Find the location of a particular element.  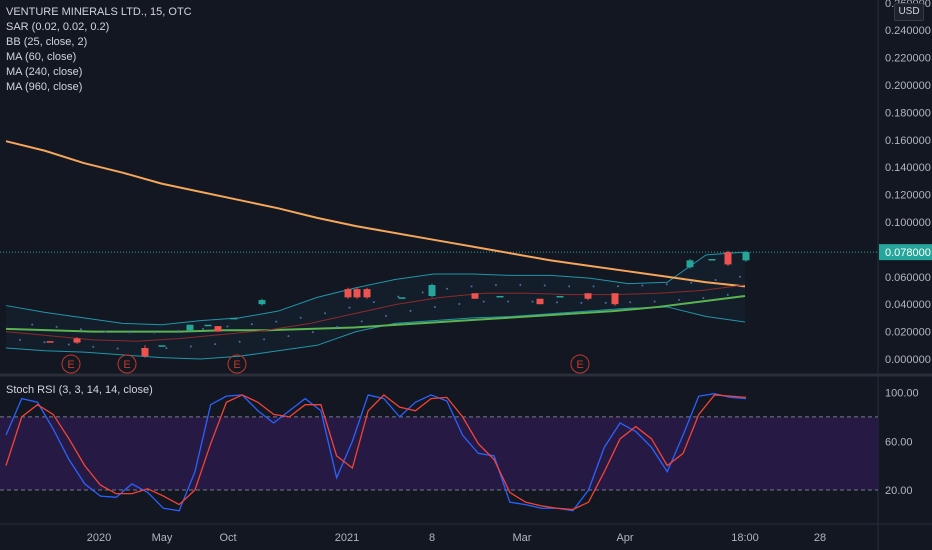

rsi-tick-label: 60.00 is located at coordinates (899, 442).